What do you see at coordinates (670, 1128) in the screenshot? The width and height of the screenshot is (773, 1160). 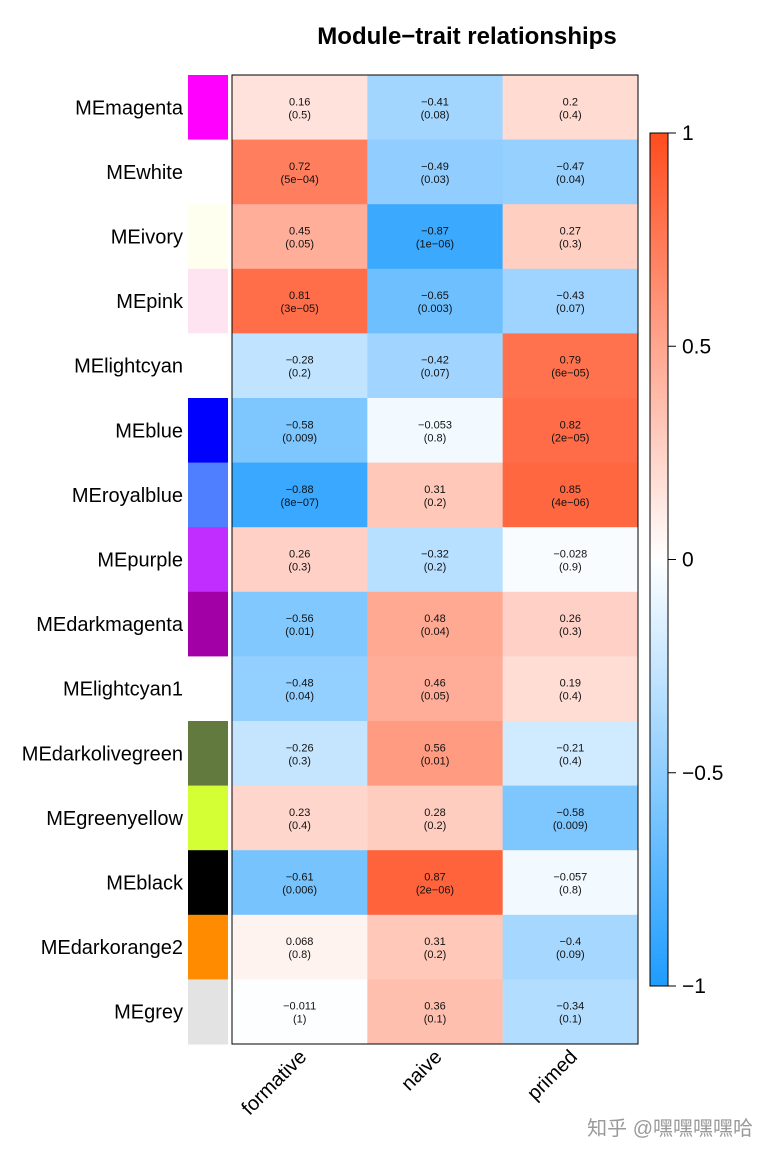 I see `watermark: 知乎 @嘿嘿嘿嘿哈` at bounding box center [670, 1128].